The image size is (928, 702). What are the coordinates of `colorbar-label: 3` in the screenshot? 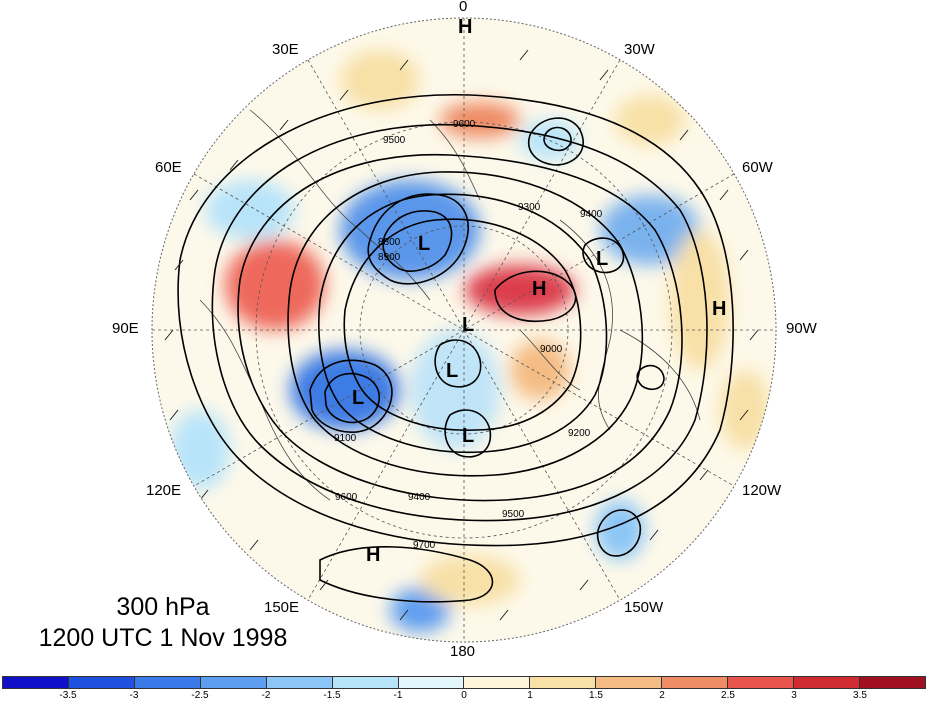 It's located at (794, 695).